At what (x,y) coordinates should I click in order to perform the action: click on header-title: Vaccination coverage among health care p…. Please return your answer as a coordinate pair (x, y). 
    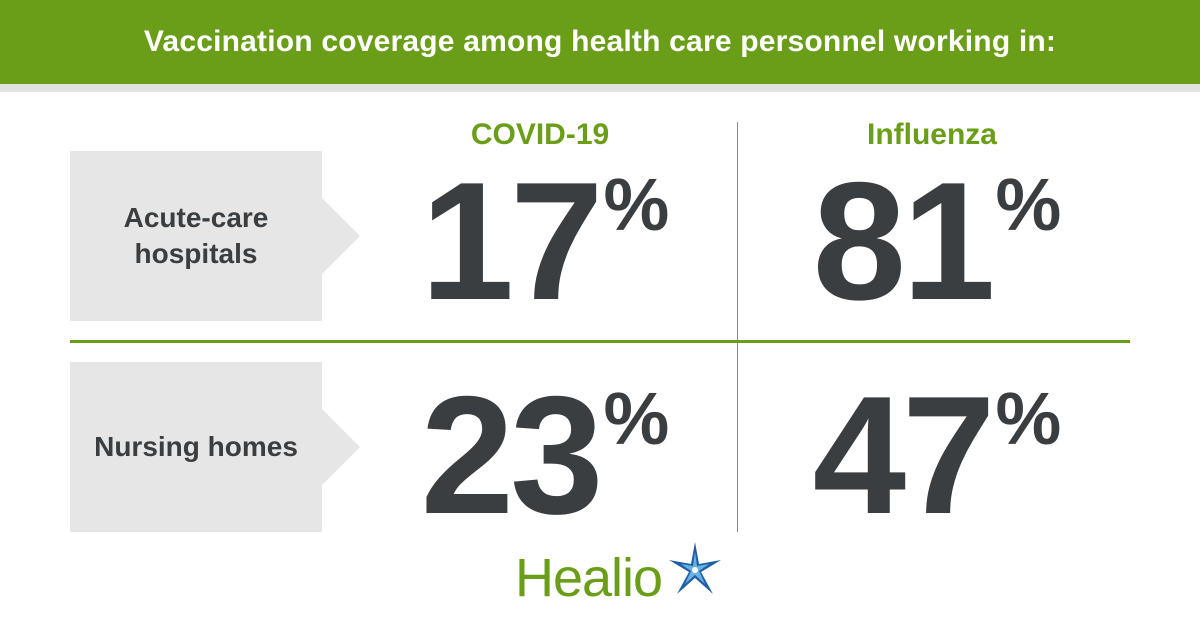
    Looking at the image, I should click on (600, 41).